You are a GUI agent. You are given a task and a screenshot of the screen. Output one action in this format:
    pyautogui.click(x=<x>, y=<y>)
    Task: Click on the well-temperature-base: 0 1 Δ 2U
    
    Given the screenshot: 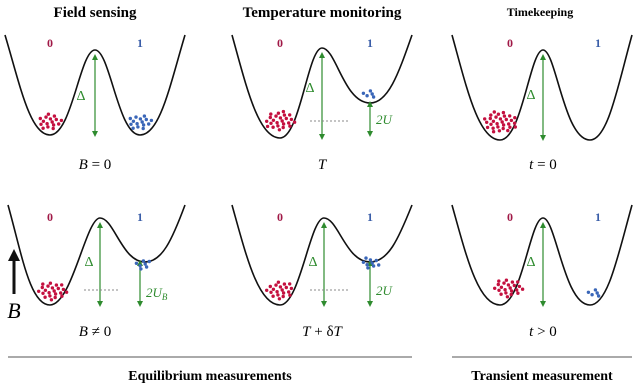 What is the action you would take?
    pyautogui.click(x=322, y=87)
    